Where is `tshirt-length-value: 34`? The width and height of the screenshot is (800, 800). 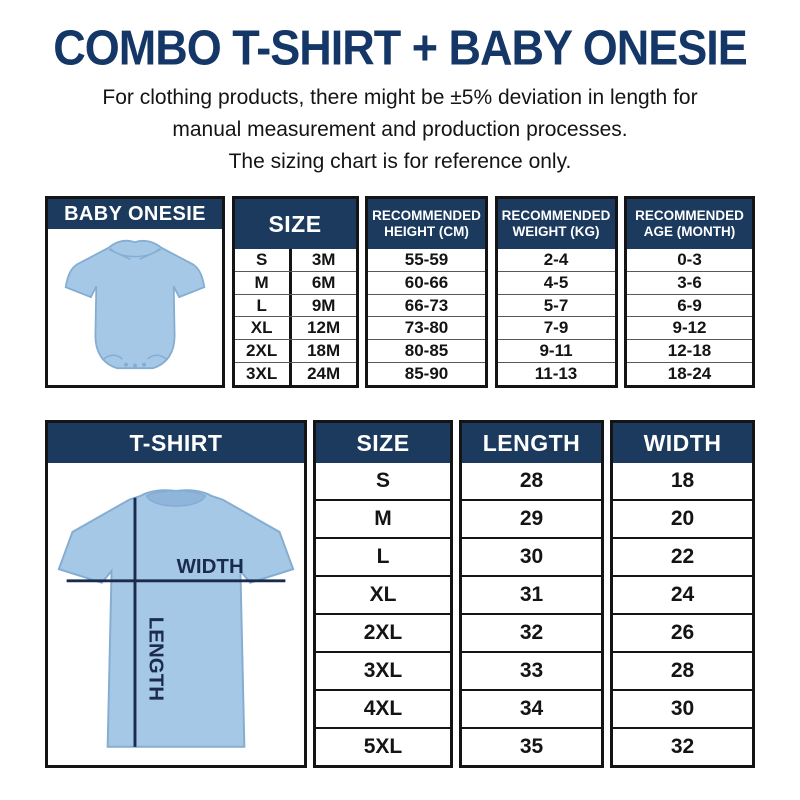 tshirt-length-value: 34 is located at coordinates (531, 708).